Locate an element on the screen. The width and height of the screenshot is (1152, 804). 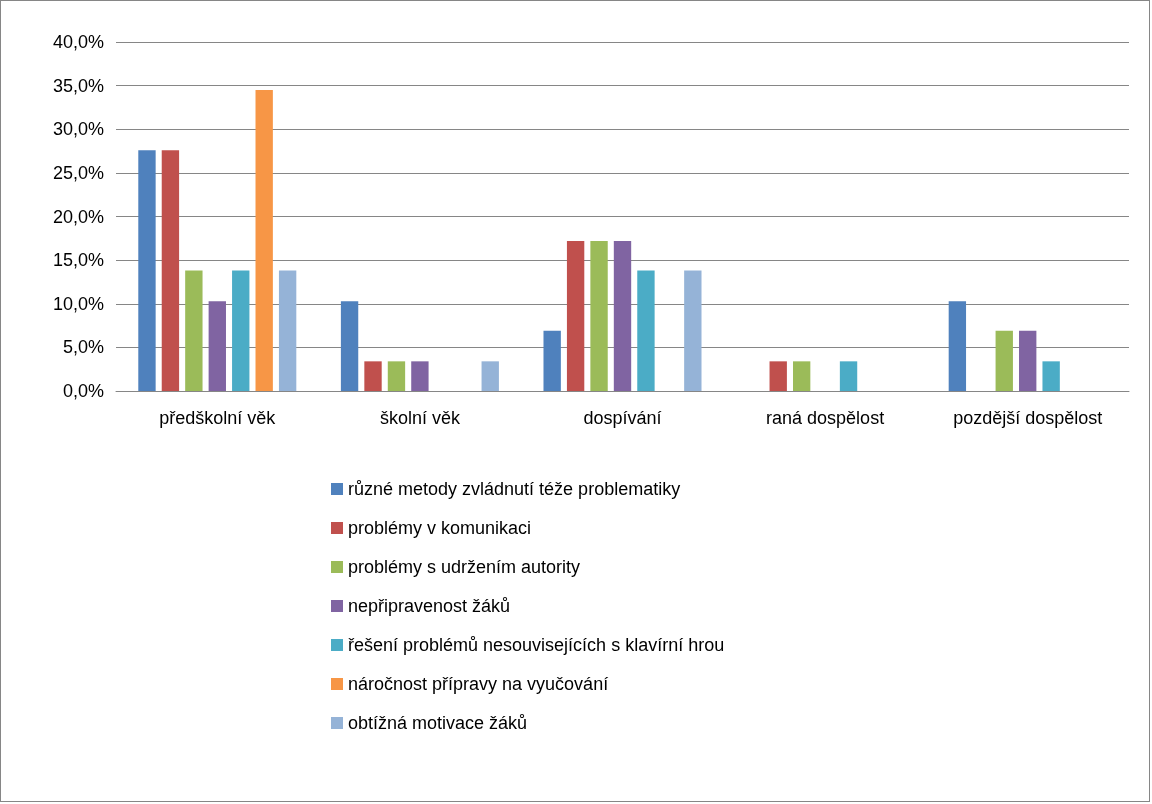
y-tick-label: 10,0% is located at coordinates (78, 303).